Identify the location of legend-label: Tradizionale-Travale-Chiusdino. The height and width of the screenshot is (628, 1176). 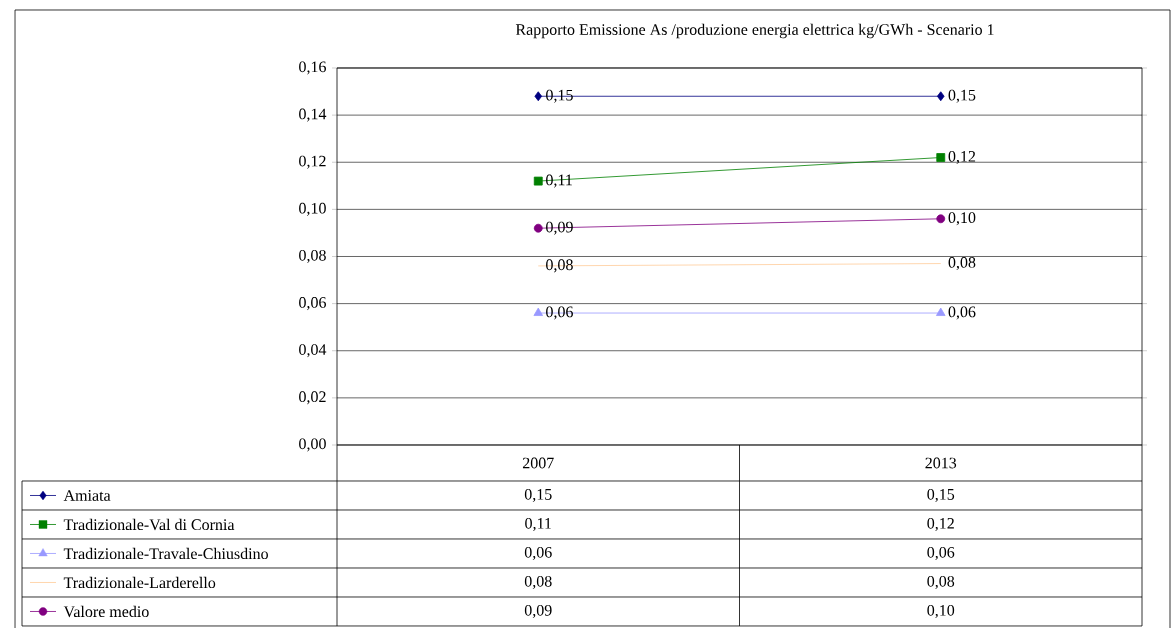
(165, 553).